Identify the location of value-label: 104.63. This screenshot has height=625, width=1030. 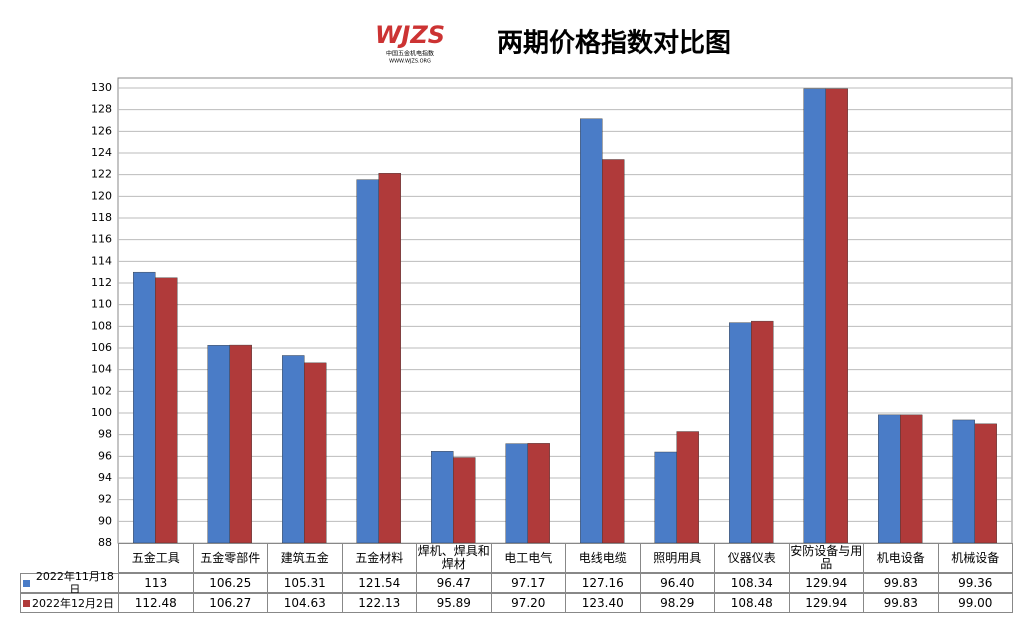
(305, 603).